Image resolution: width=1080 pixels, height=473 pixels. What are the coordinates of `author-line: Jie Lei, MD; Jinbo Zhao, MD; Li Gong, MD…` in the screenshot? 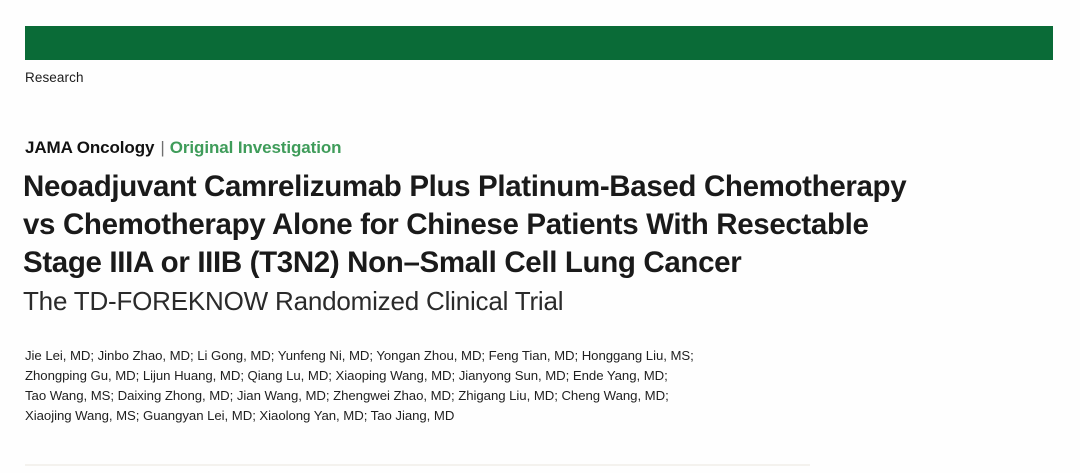 It's located at (359, 355).